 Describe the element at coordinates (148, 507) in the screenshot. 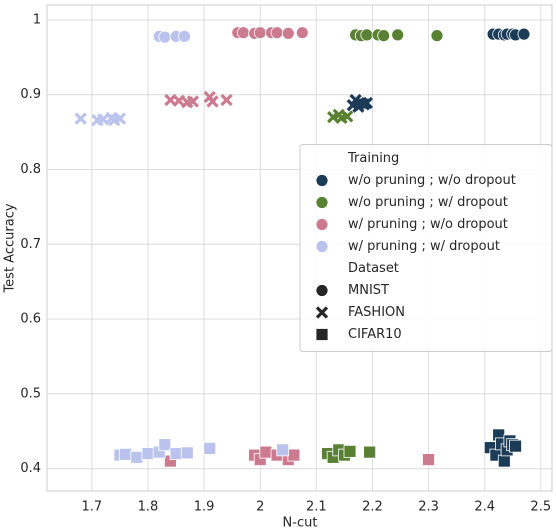

I see `x-tick-label: 1.8` at that location.